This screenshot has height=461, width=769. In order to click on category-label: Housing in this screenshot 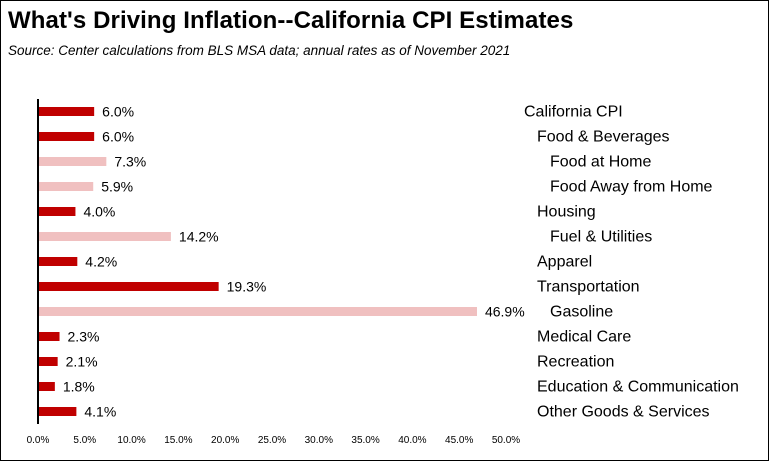, I will do `click(566, 212)`.